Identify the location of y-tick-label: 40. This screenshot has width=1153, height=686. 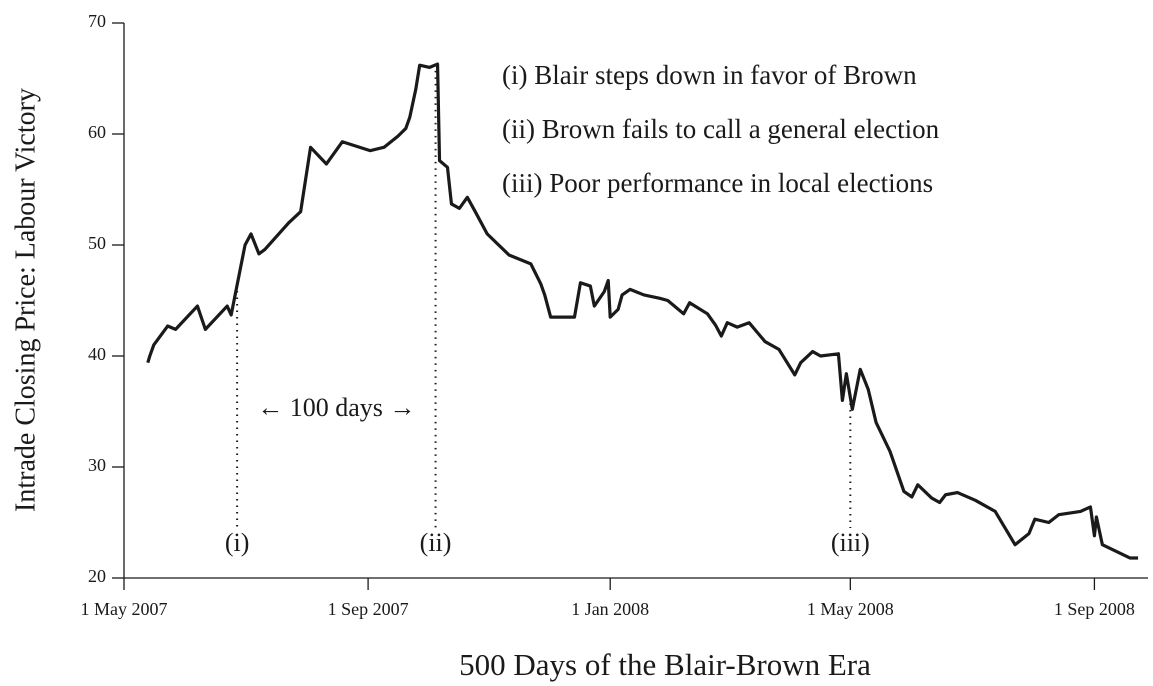
(97, 354).